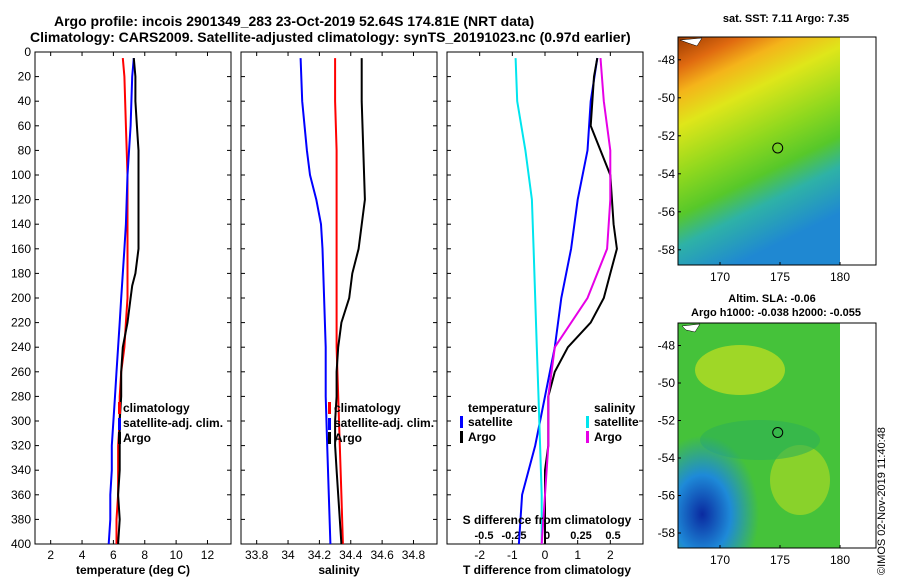  What do you see at coordinates (170, 423) in the screenshot?
I see `temperature-legend: climatology satellite-adj. clim. Argo` at bounding box center [170, 423].